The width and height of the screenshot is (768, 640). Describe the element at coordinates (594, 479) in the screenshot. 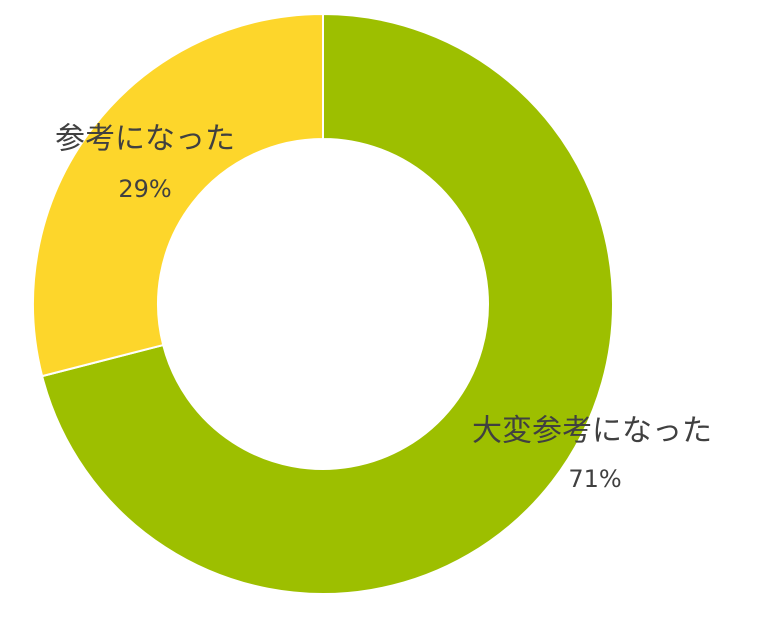

I see `value-label: 71%` at that location.